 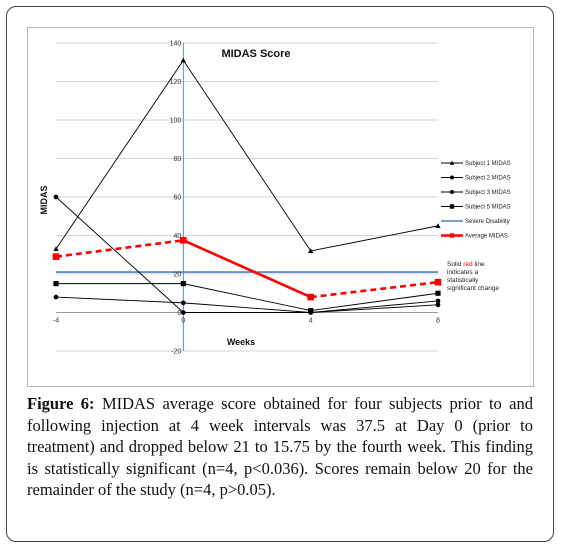 I want to click on note-highlight: red, so click(x=468, y=264).